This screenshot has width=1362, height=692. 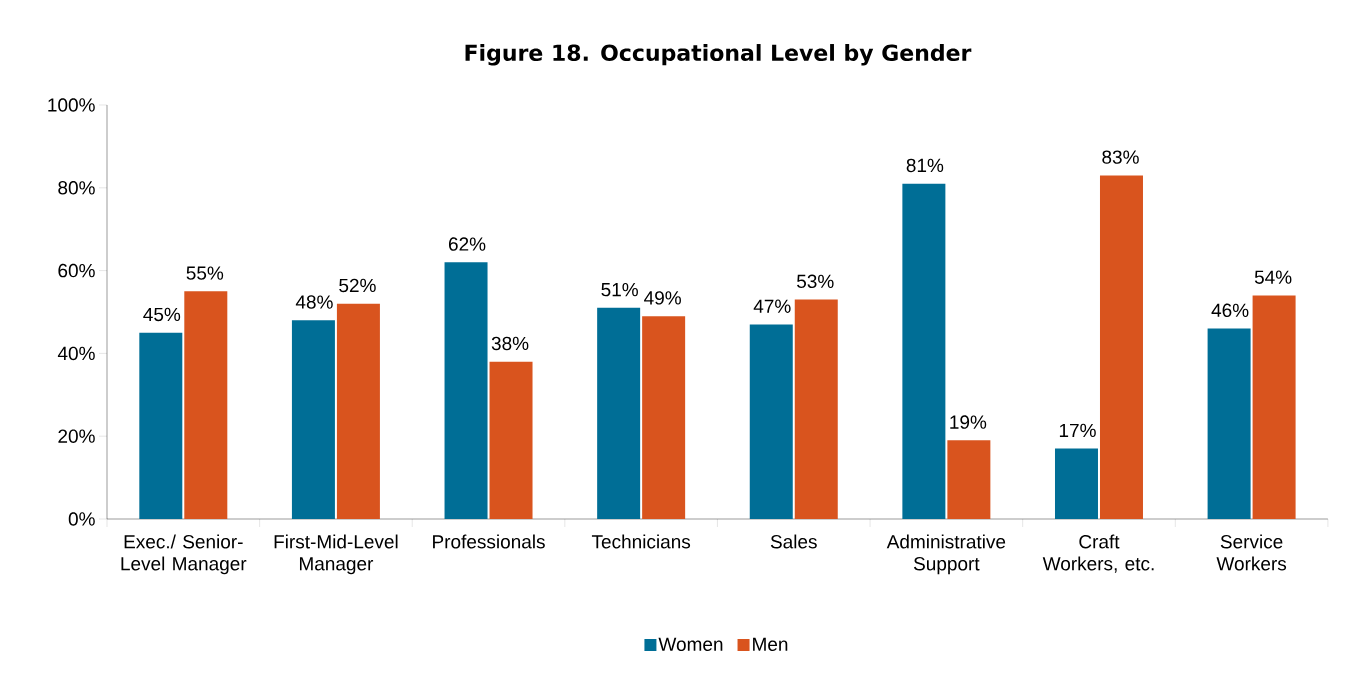 What do you see at coordinates (793, 541) in the screenshot?
I see `x-tick-label: Sales` at bounding box center [793, 541].